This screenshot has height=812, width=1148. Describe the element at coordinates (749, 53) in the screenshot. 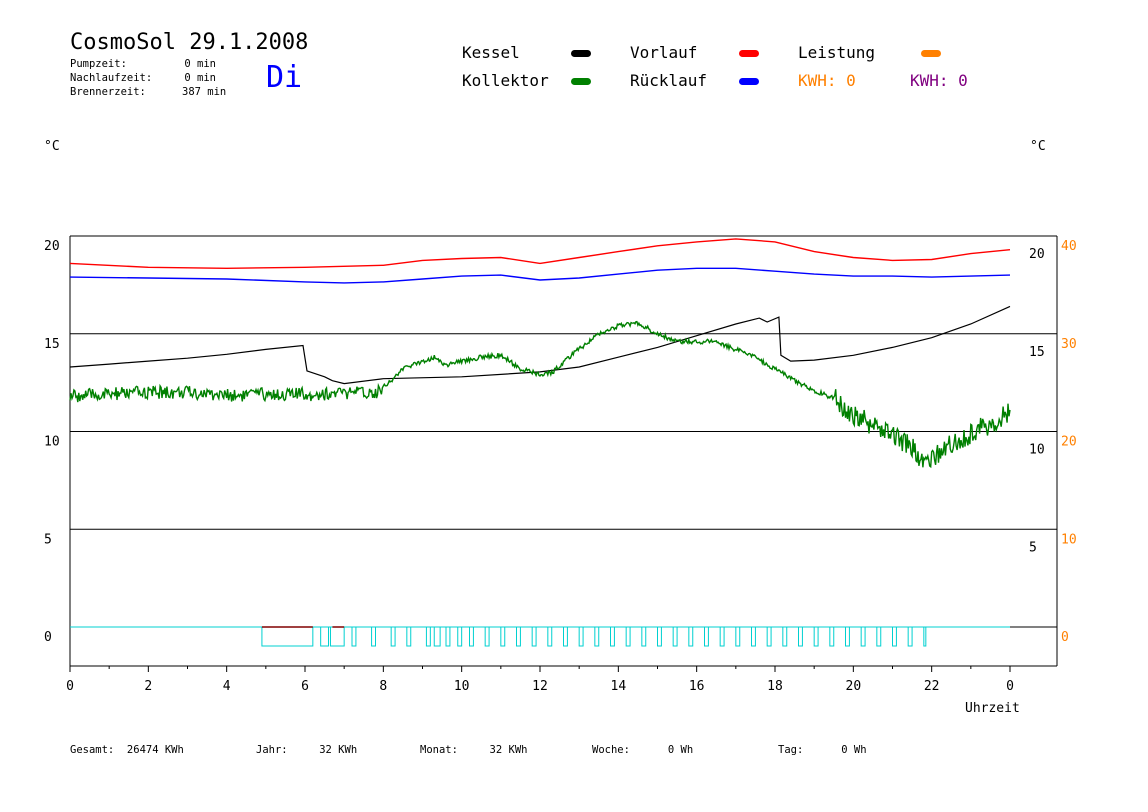

I see `legend-vorlauf-swatch` at that location.